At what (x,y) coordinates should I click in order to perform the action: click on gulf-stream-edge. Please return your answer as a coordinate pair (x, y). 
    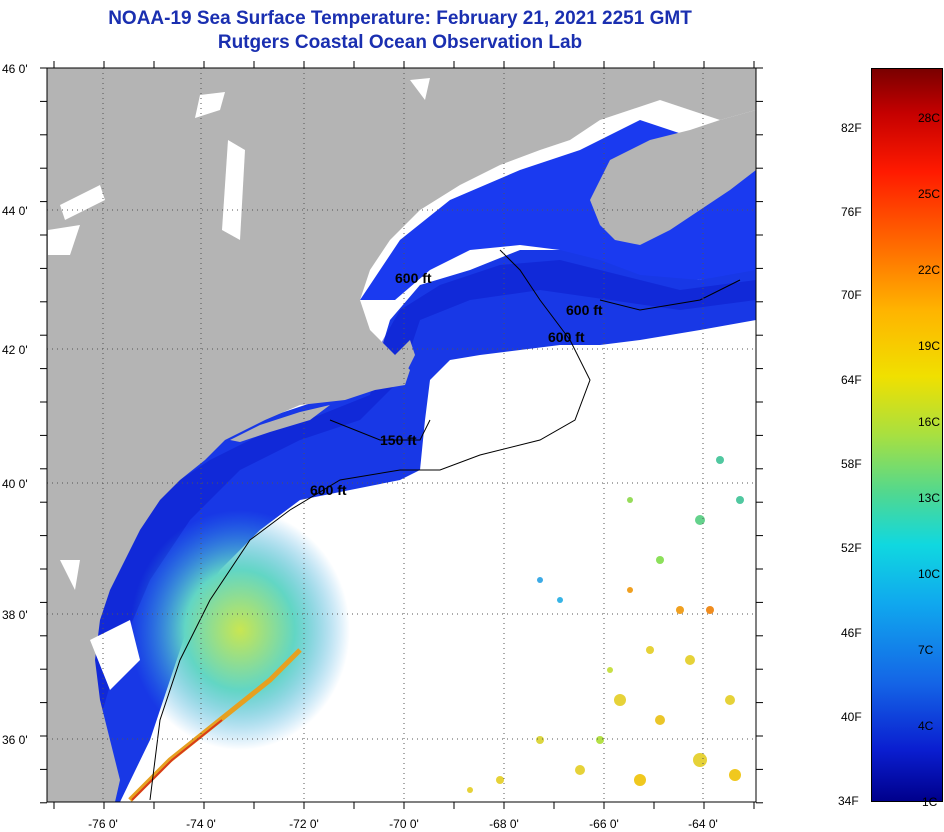
    Looking at the image, I should click on (215, 725).